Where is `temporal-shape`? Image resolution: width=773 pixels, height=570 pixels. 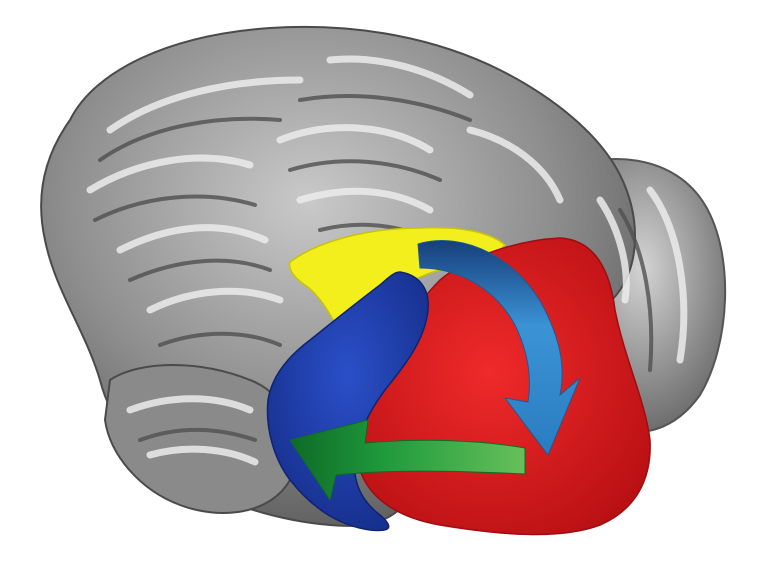 temporal-shape is located at coordinates (199, 439).